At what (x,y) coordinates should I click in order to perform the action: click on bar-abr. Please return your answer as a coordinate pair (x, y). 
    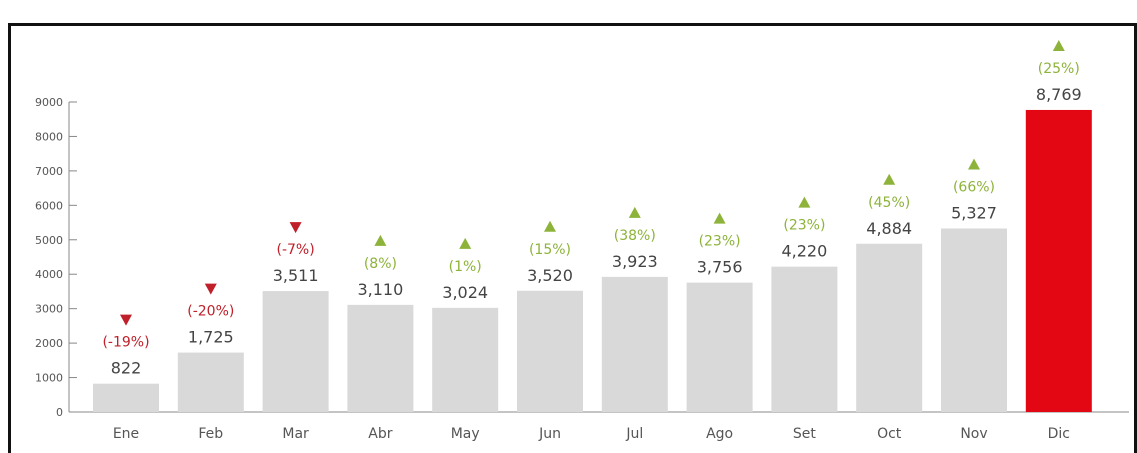
    Looking at the image, I should click on (380, 358).